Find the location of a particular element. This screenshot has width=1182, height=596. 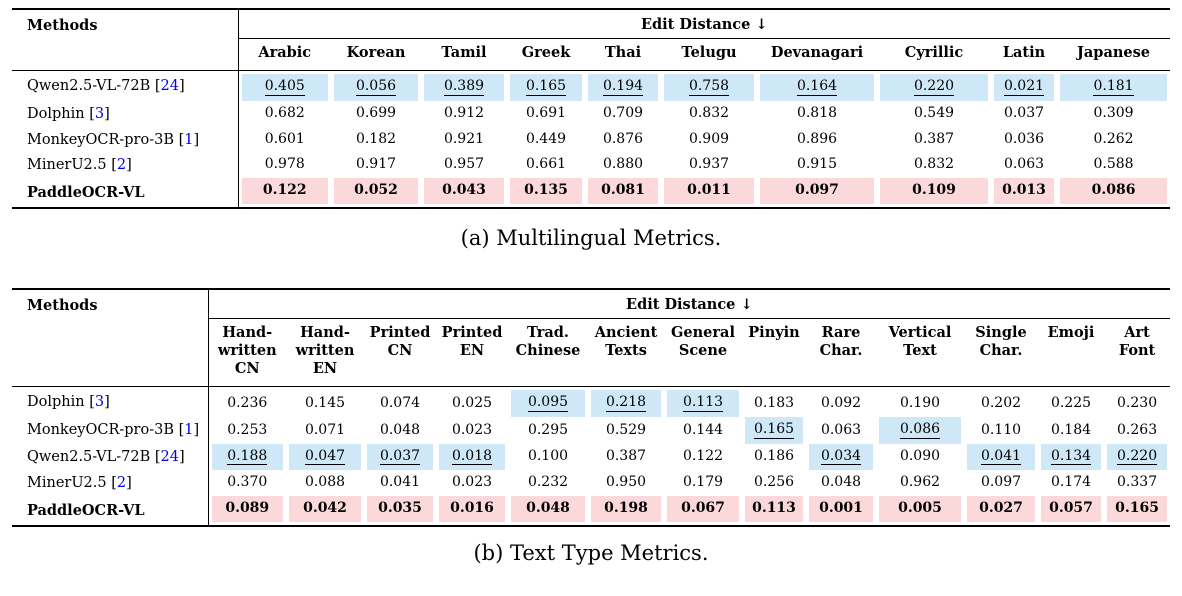

metric-value: 0.917 is located at coordinates (376, 164).